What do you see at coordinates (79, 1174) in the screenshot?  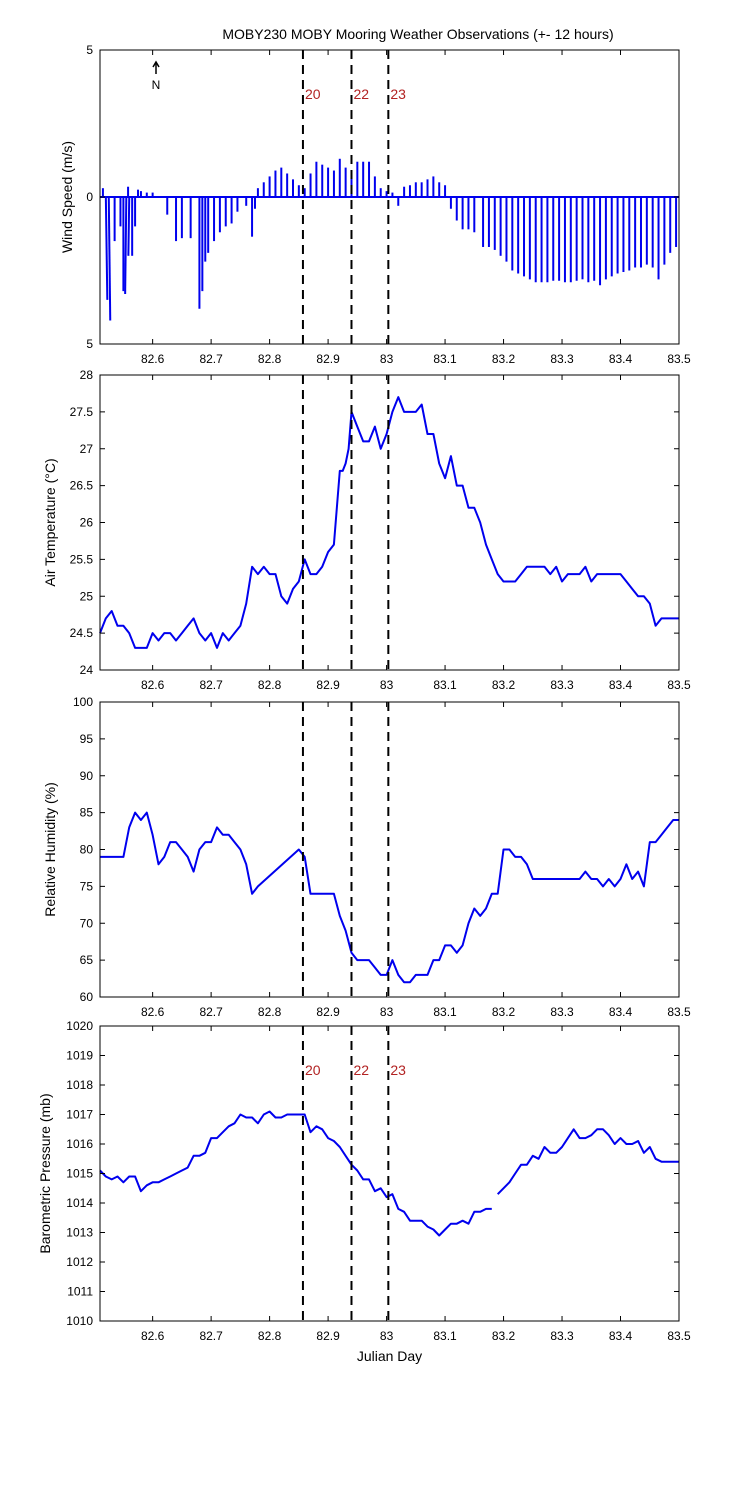 I see `y-tick-label: 1015` at bounding box center [79, 1174].